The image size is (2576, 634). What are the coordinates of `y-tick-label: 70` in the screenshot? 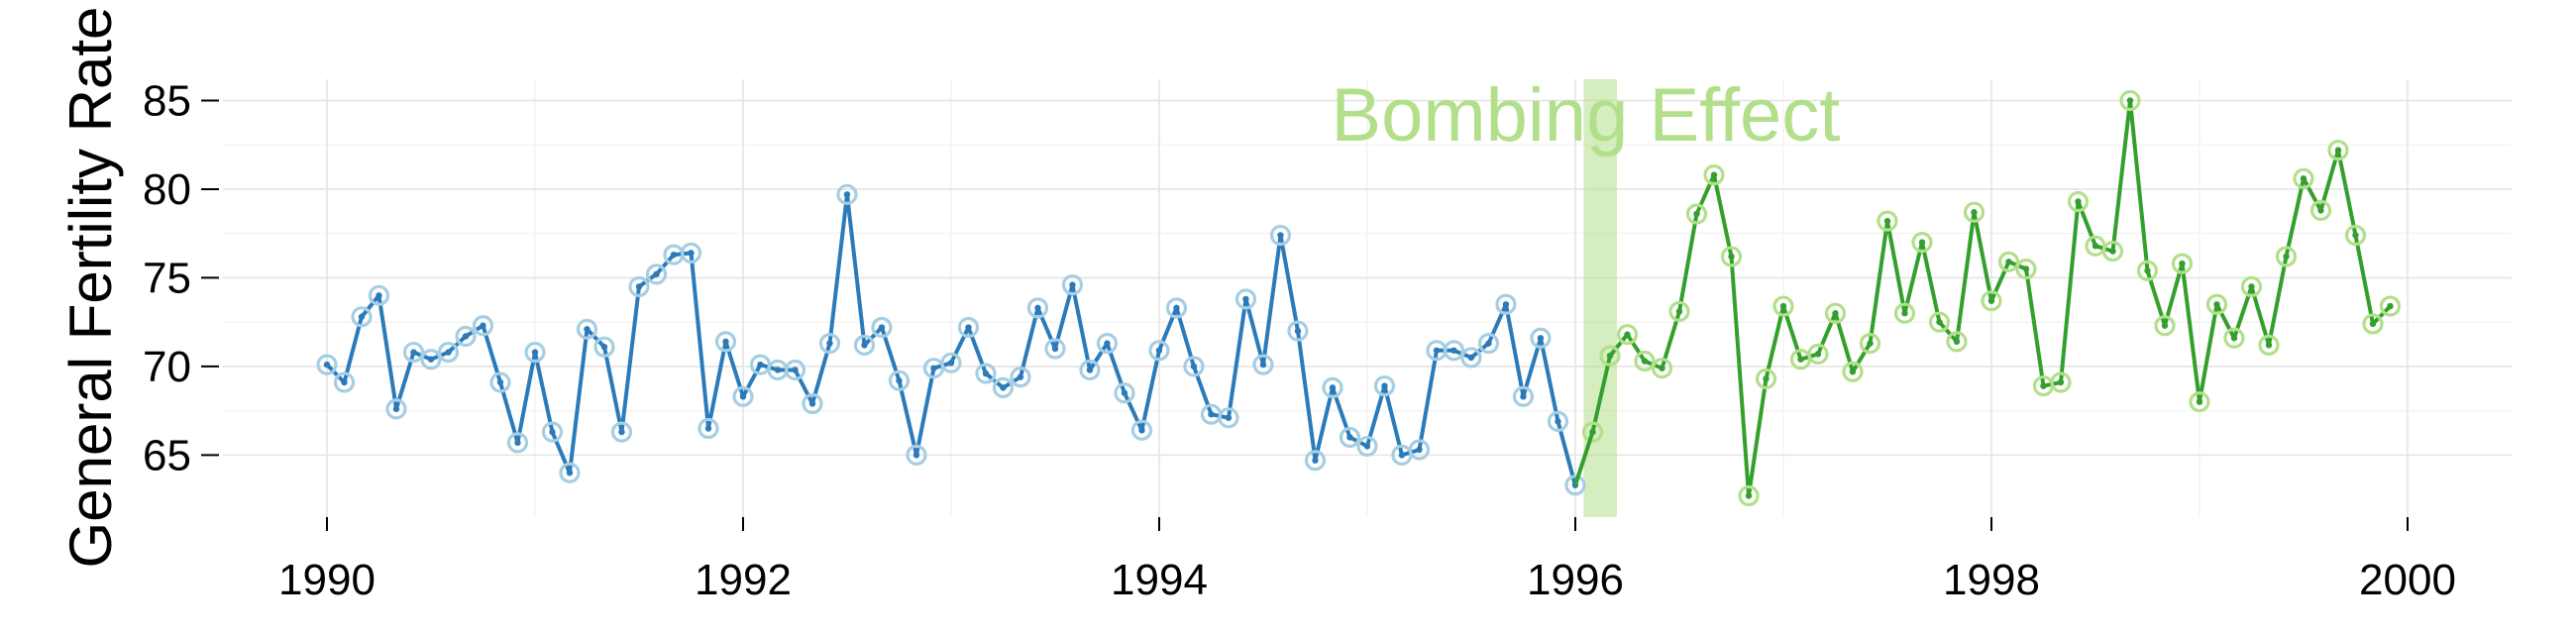 It's located at (167, 367).